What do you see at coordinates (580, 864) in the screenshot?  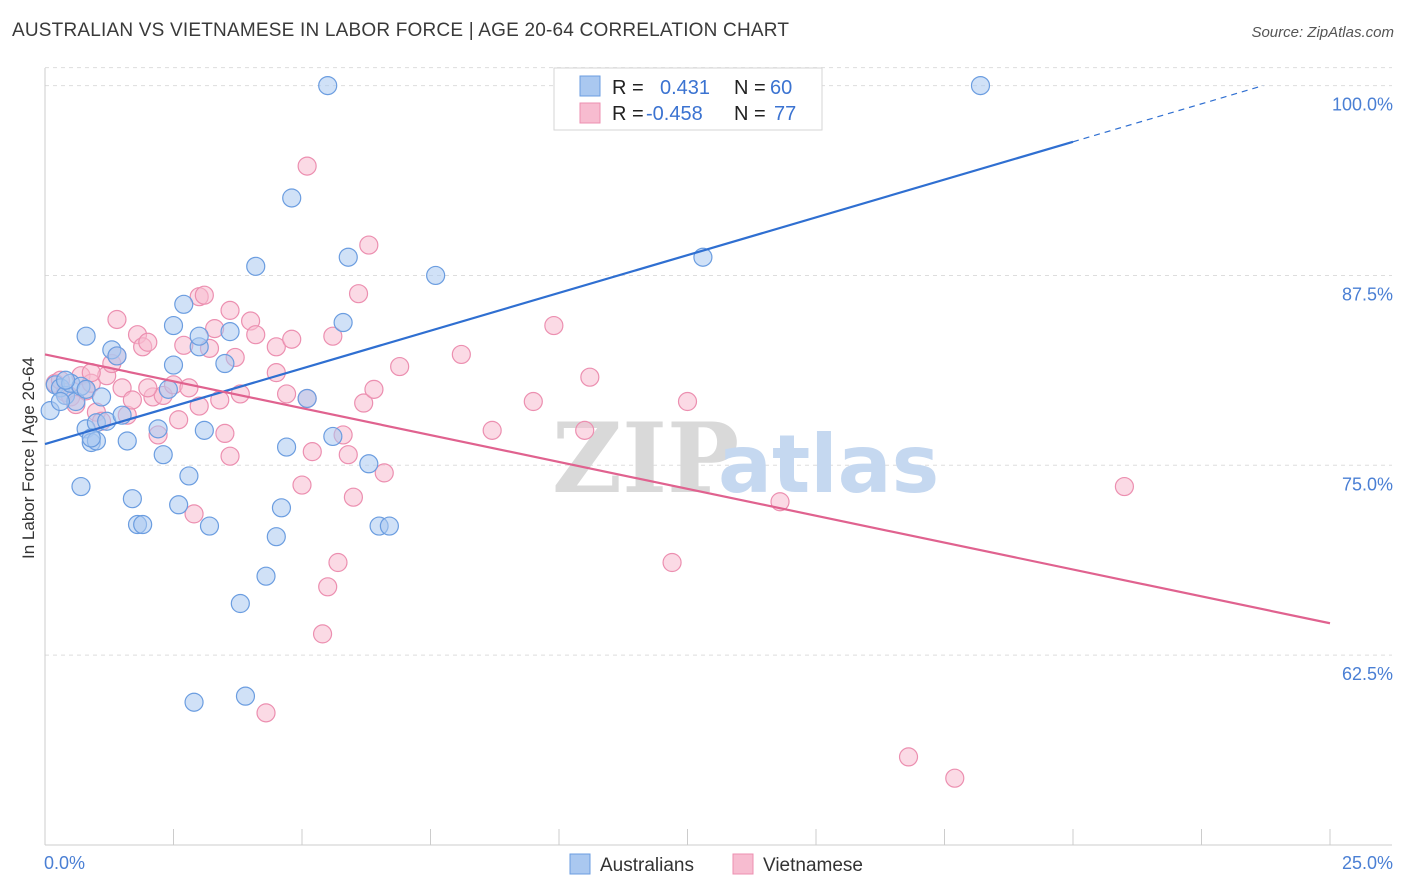 I see `bottom-legend-swatch-australians` at bounding box center [580, 864].